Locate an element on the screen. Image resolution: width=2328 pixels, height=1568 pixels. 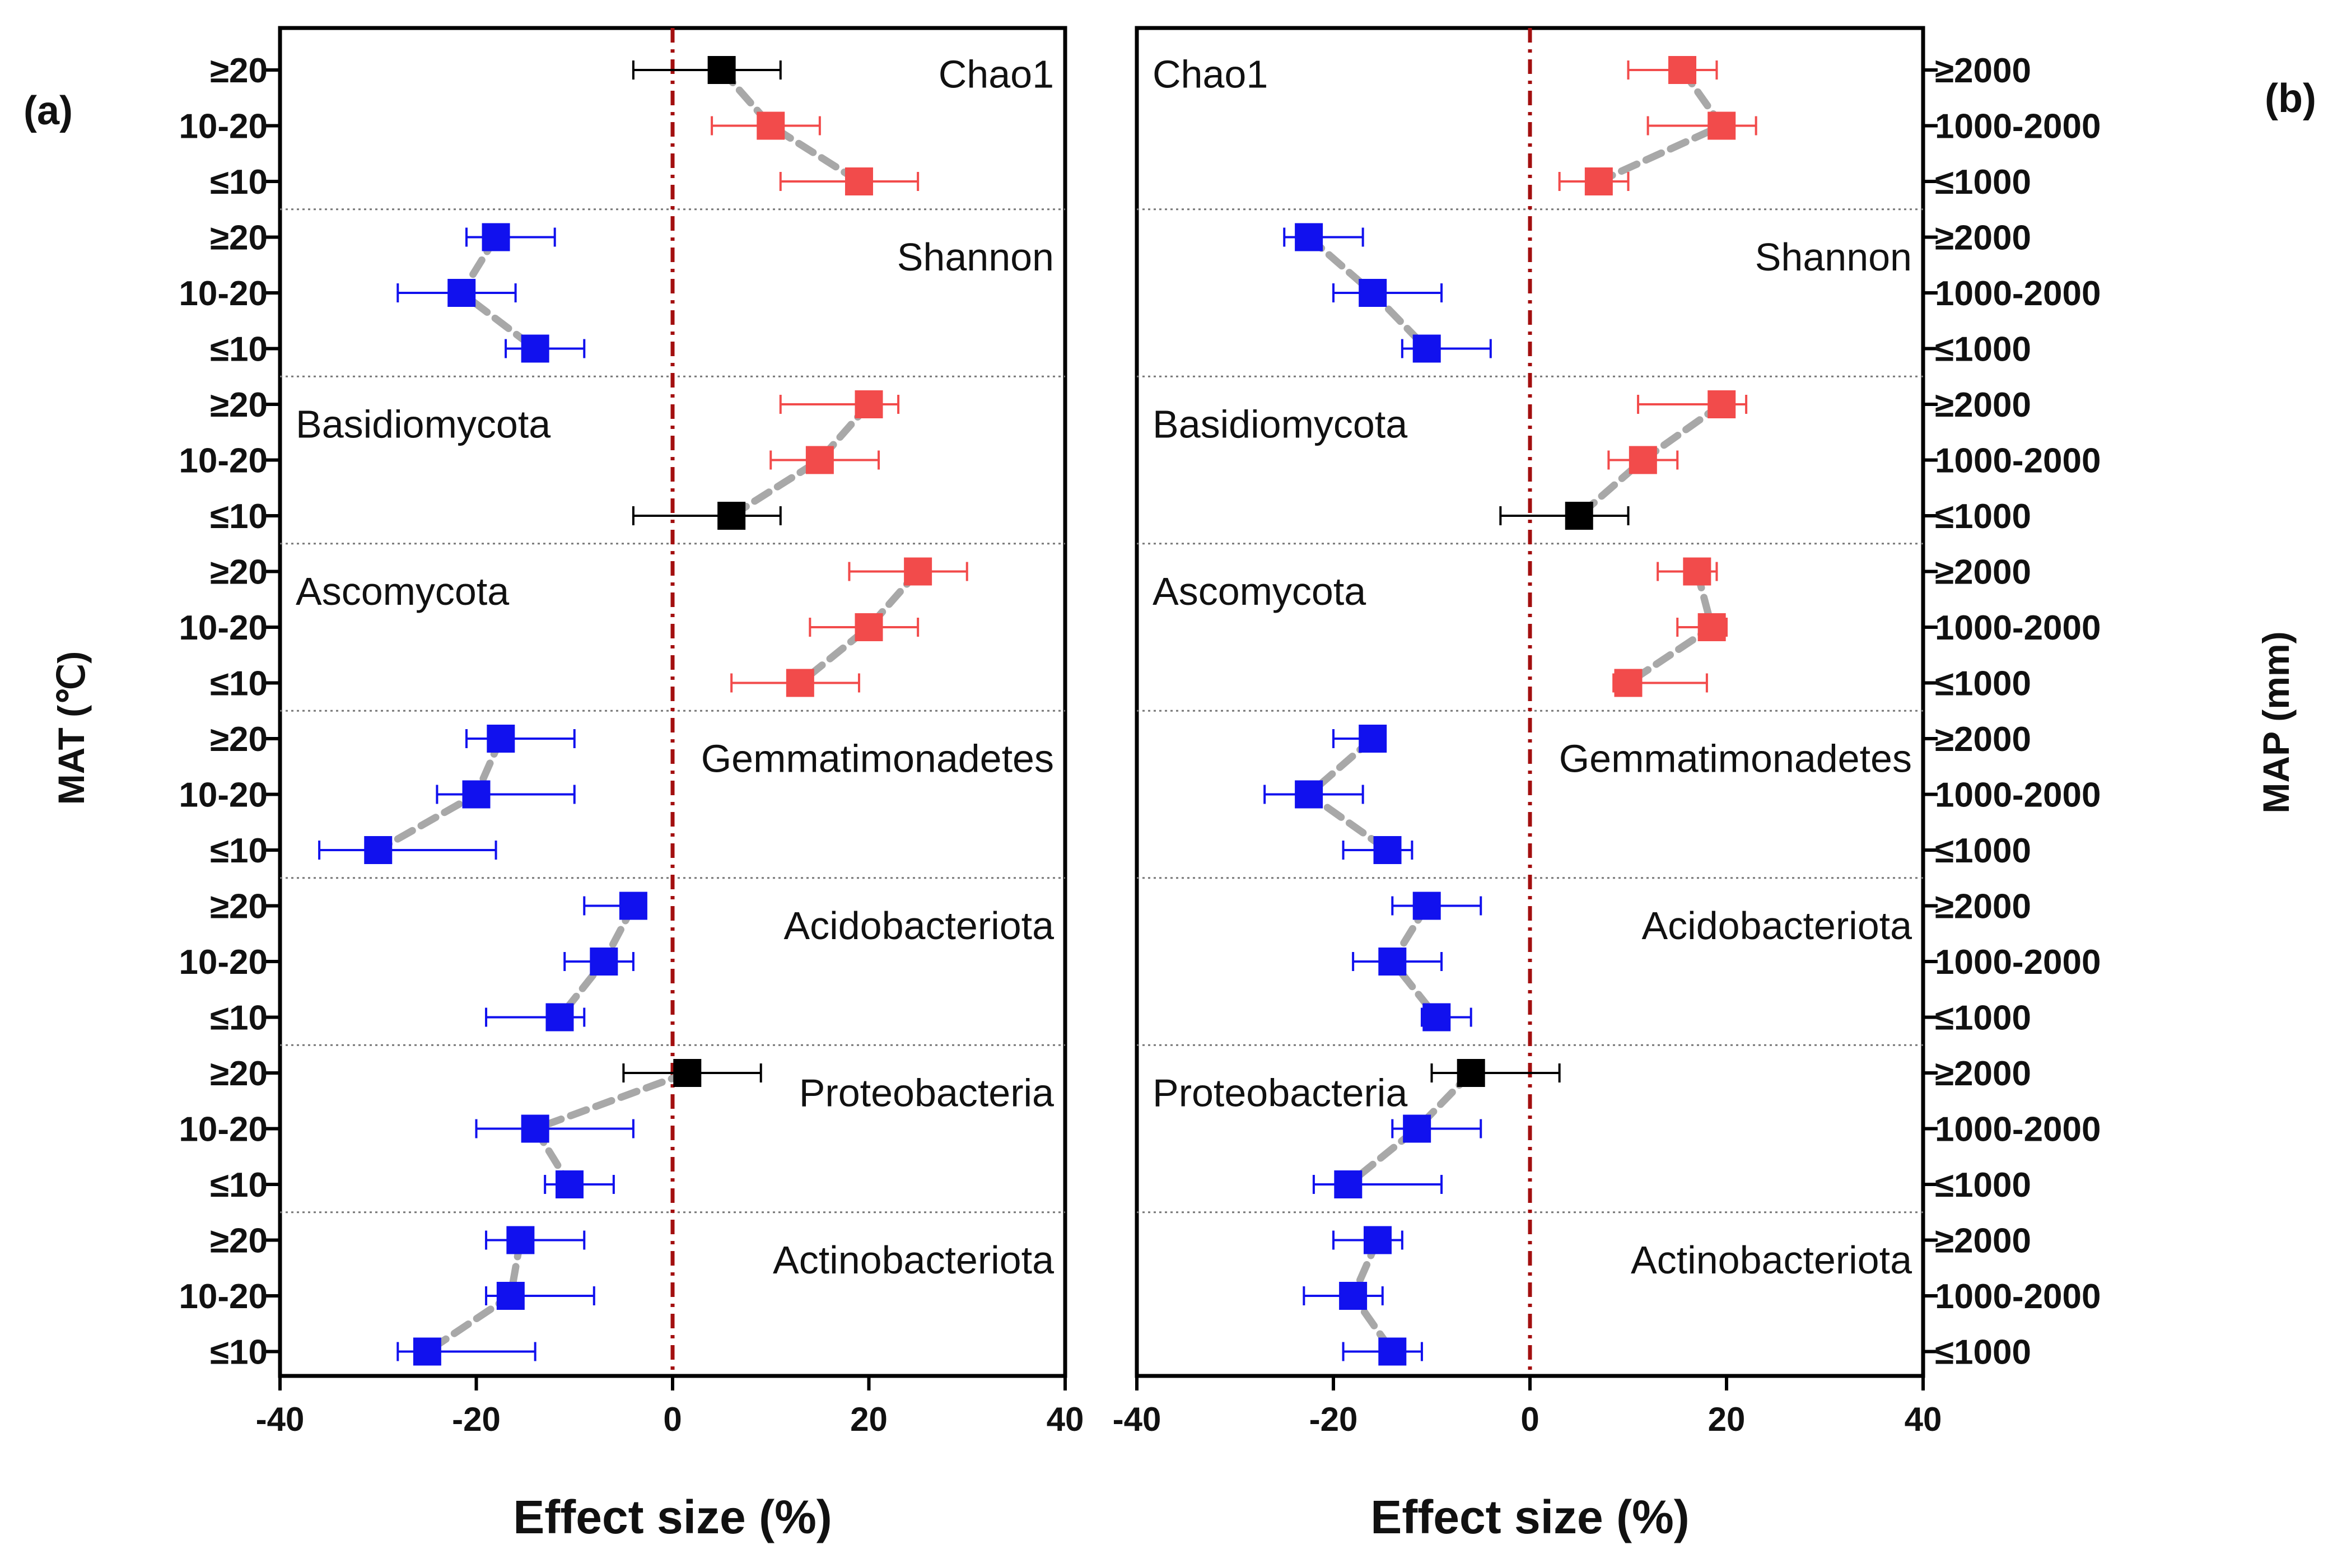
group-label: Chao1 is located at coordinates (1210, 75).